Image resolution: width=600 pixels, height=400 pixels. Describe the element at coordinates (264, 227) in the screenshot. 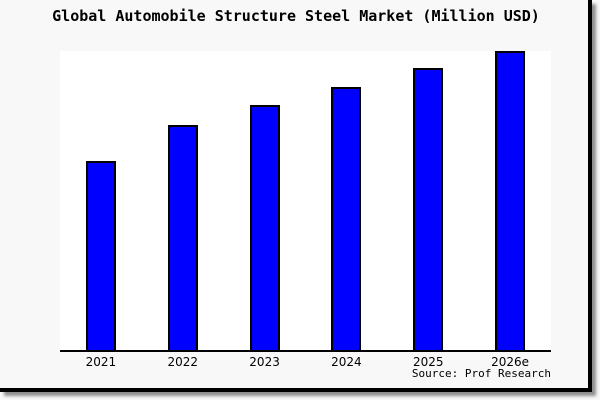

I see `bar-2023` at that location.